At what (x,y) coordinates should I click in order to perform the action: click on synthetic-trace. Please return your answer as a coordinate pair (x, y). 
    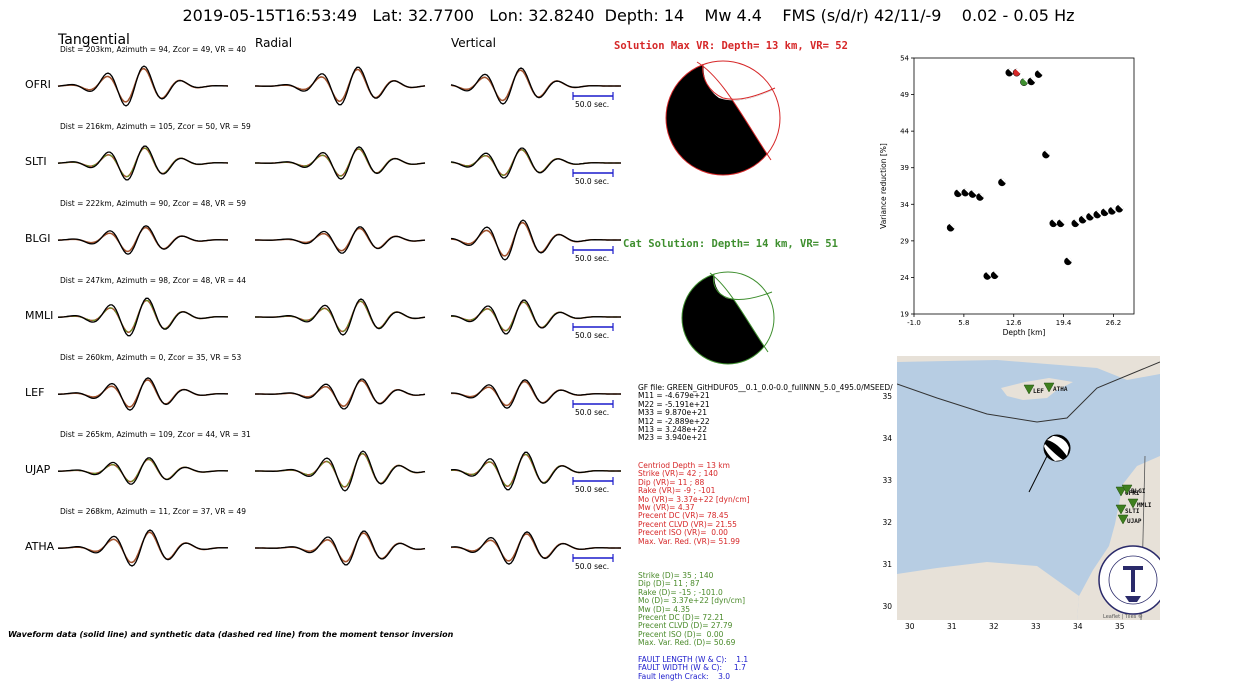
    Looking at the image, I should click on (143, 239).